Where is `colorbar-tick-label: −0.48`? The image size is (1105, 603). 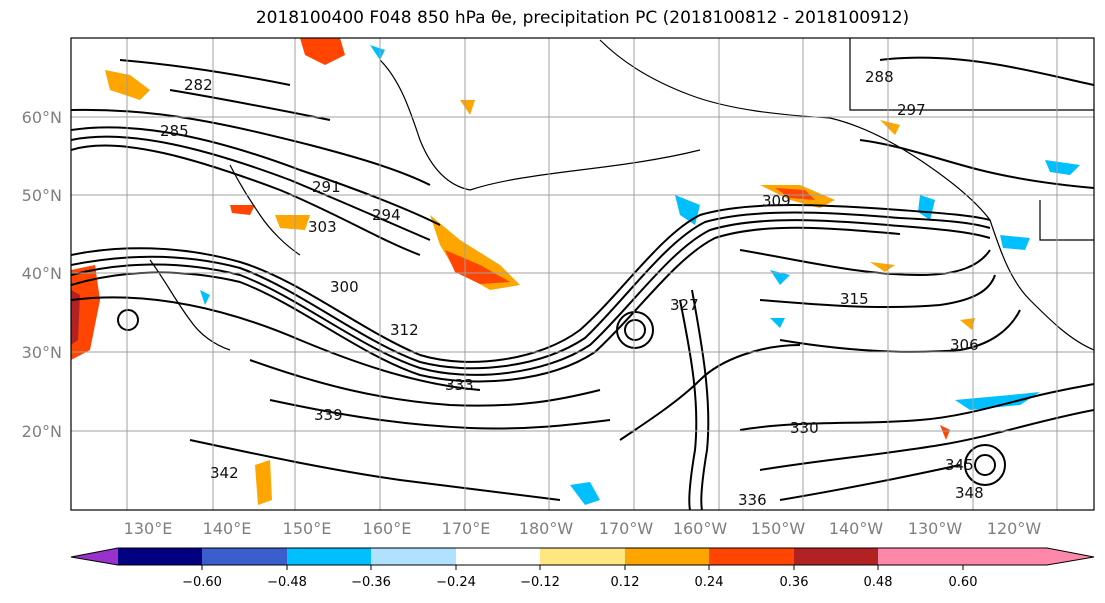
colorbar-tick-label: −0.48 is located at coordinates (287, 582).